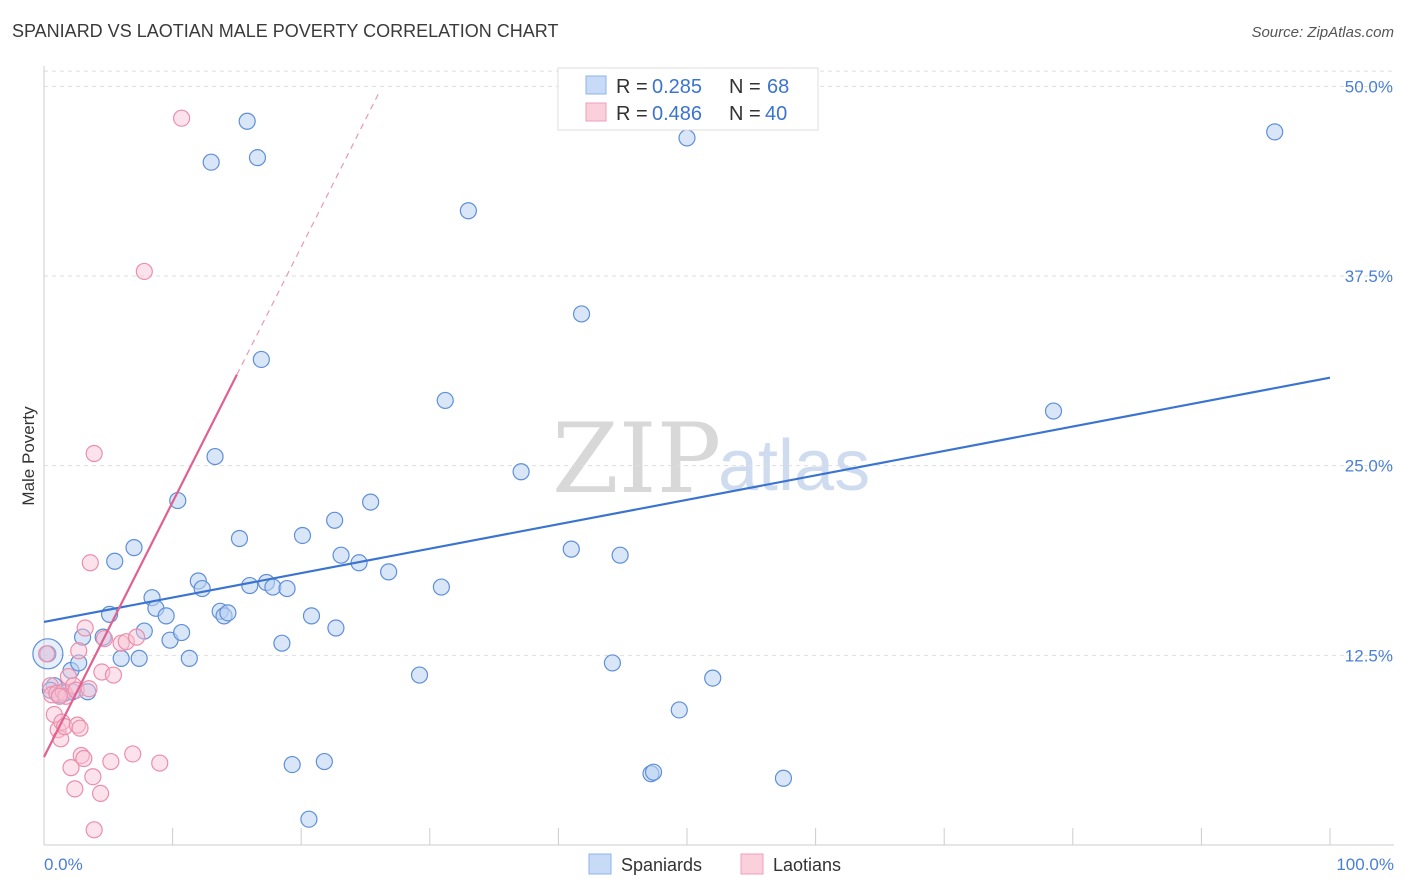  What do you see at coordinates (1369, 655) in the screenshot?
I see `y-tick-label: 12.5%` at bounding box center [1369, 655].